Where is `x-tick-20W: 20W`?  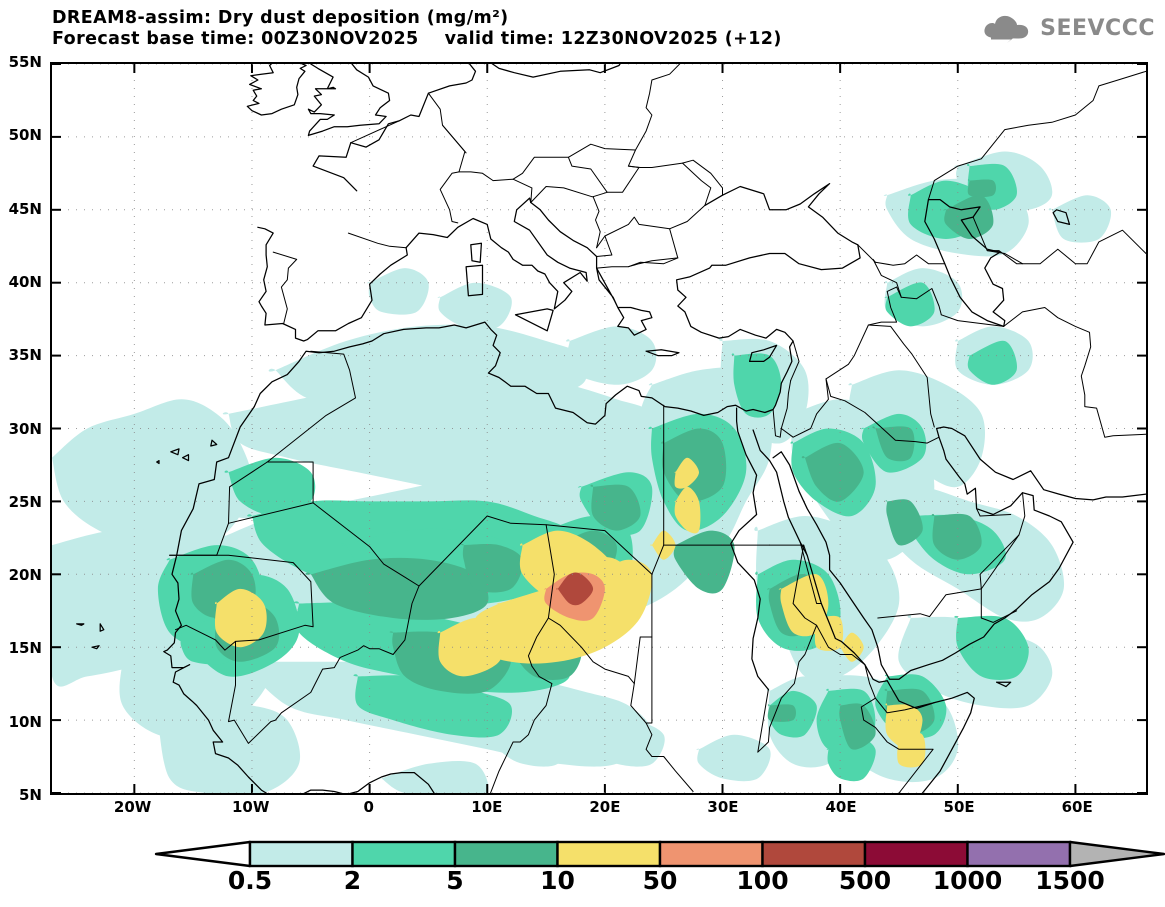 x-tick-20W: 20W is located at coordinates (132, 807).